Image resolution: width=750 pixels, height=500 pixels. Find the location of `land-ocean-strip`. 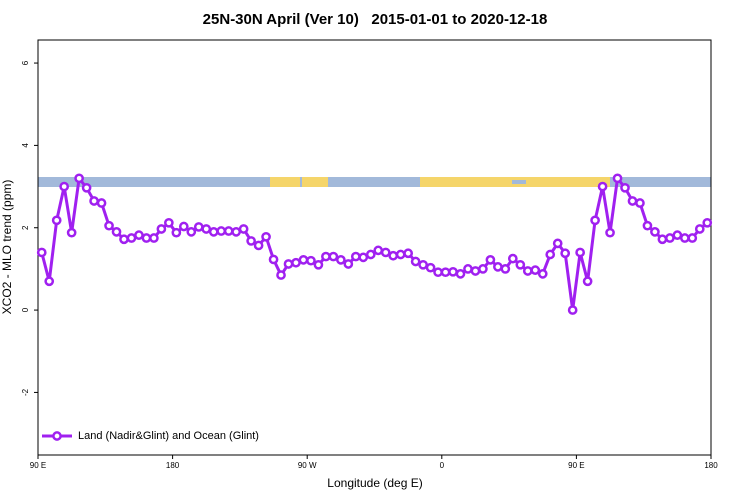

land-ocean-strip is located at coordinates (374, 182).